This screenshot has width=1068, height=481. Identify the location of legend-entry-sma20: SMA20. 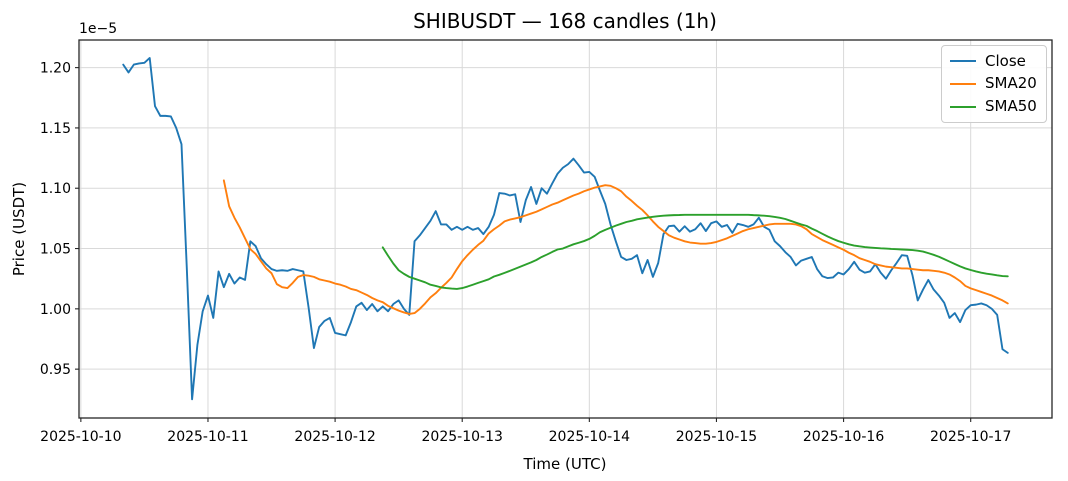
(994, 83).